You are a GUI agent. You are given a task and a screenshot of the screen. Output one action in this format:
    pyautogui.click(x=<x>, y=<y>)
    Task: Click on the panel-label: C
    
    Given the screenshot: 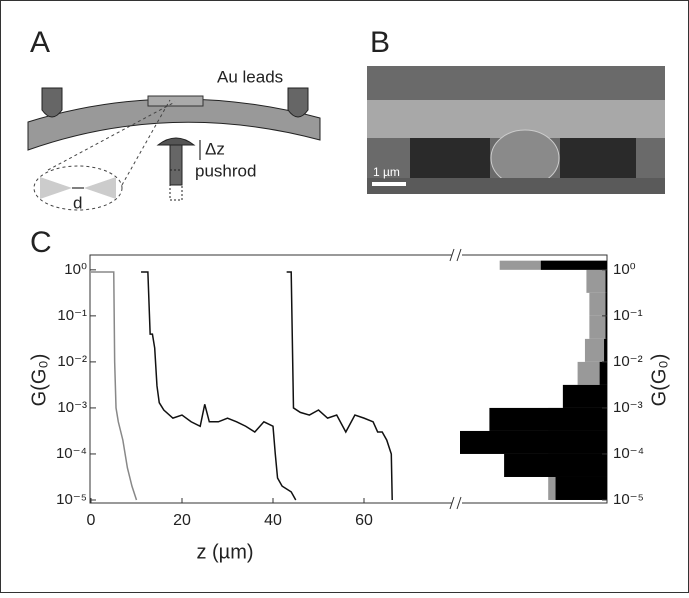 What is the action you would take?
    pyautogui.click(x=41, y=242)
    